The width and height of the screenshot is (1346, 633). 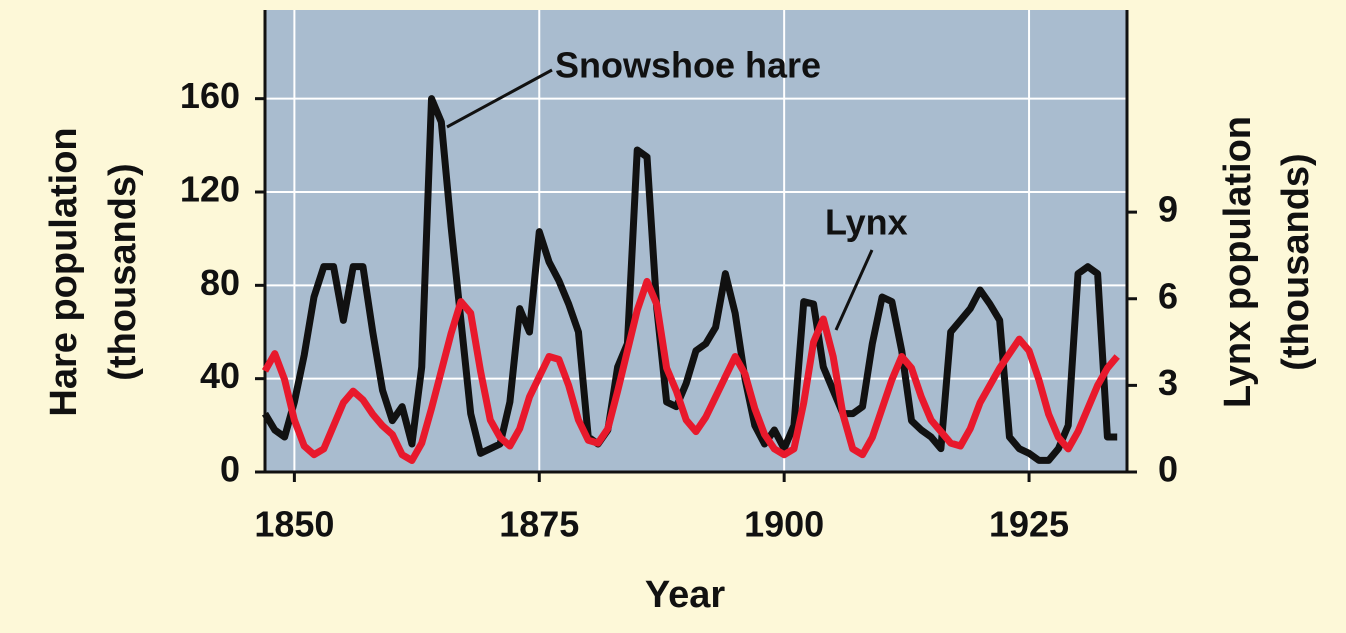 What do you see at coordinates (230, 469) in the screenshot?
I see `y-tick-label: 0` at bounding box center [230, 469].